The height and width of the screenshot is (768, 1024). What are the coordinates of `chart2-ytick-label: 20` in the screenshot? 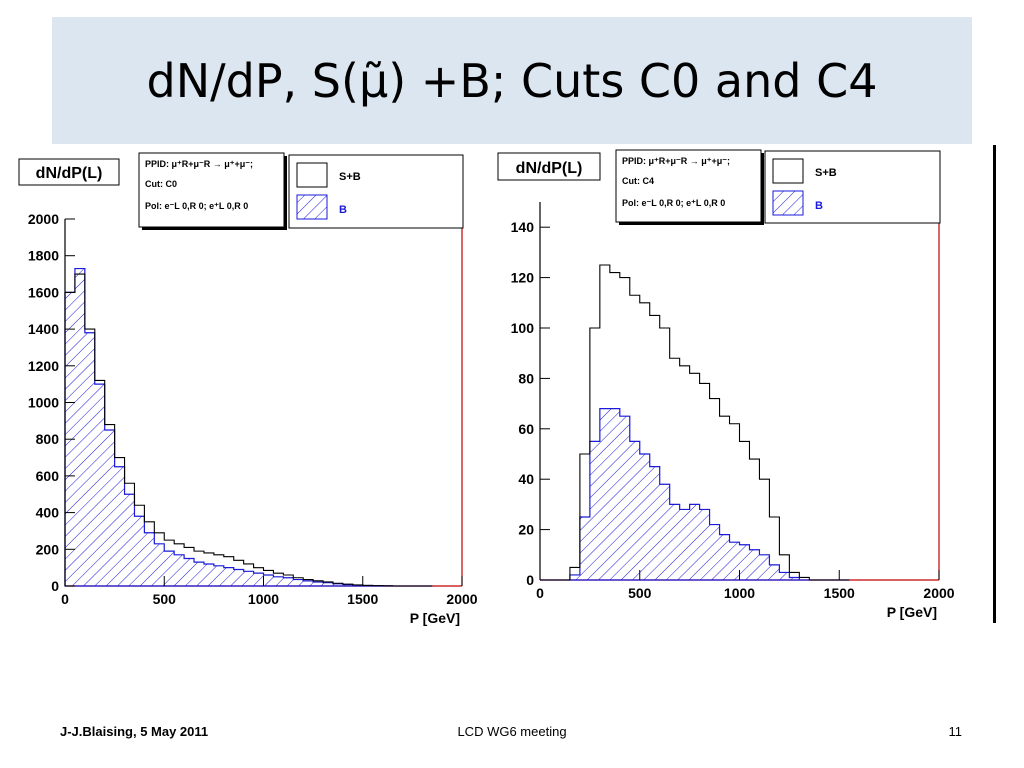 It's located at (526, 530).